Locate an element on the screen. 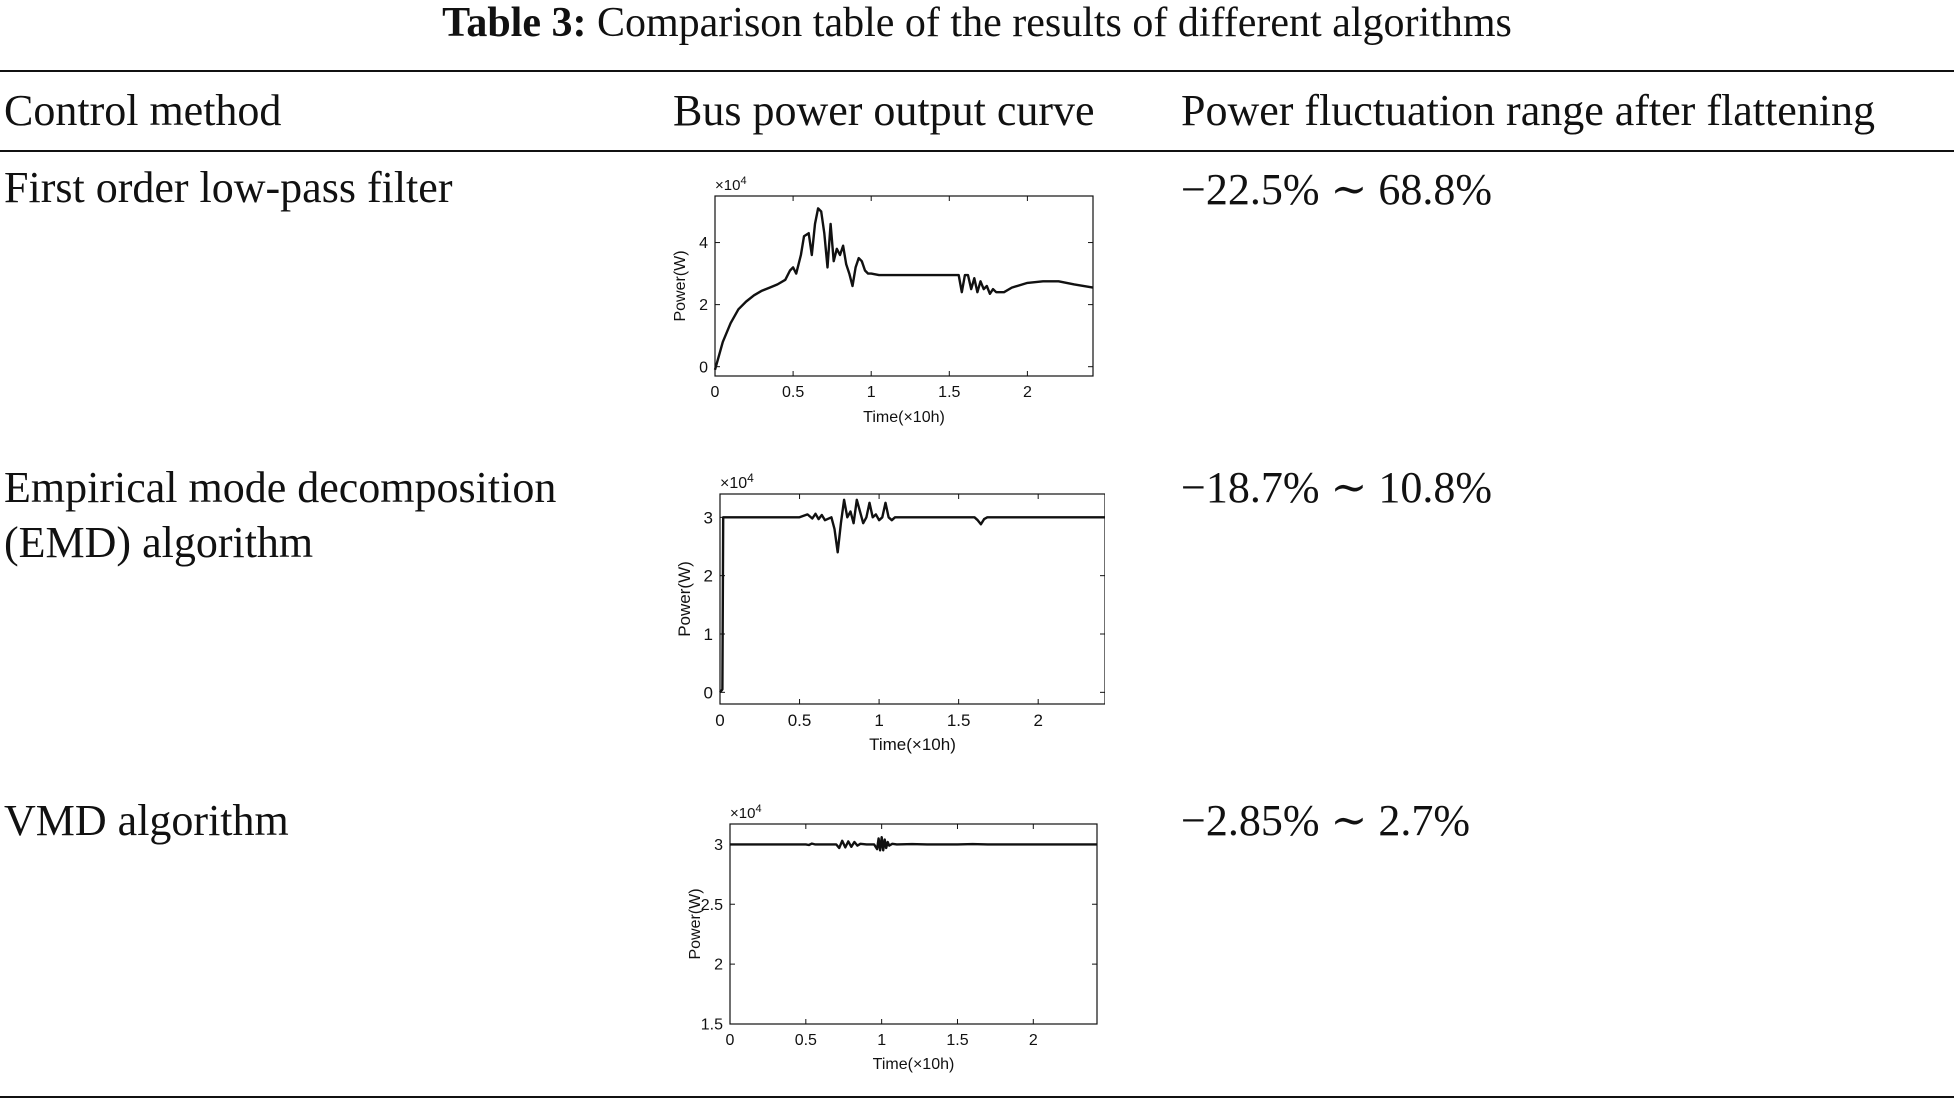 This screenshot has width=1954, height=1108. row-3-method-line: VMD algorithm is located at coordinates (146, 820).